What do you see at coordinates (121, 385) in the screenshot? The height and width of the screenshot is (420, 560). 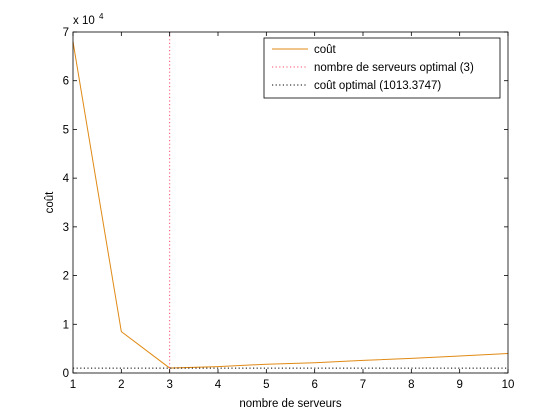 I see `x-tick-label: 2` at bounding box center [121, 385].